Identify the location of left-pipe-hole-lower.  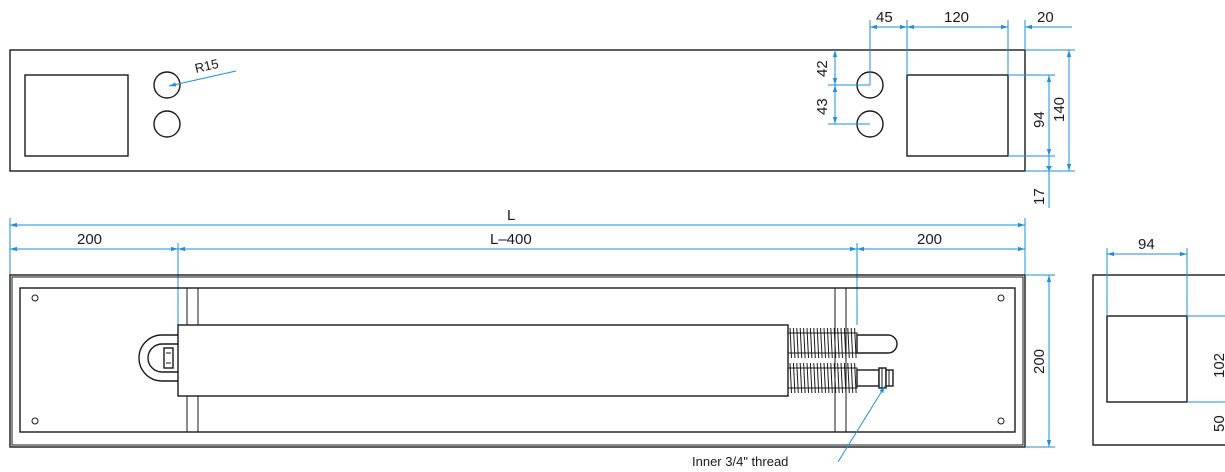
(167, 124).